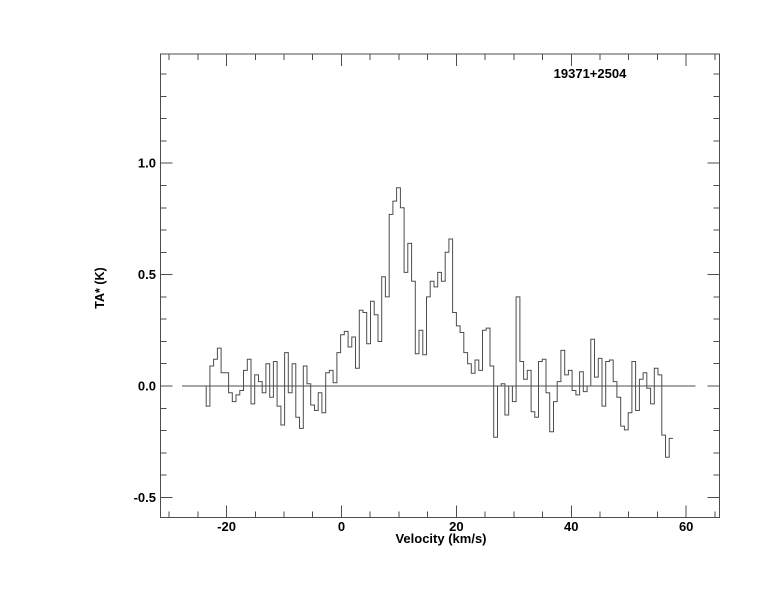 The height and width of the screenshot is (612, 774). I want to click on x-tick-label: 60, so click(686, 526).